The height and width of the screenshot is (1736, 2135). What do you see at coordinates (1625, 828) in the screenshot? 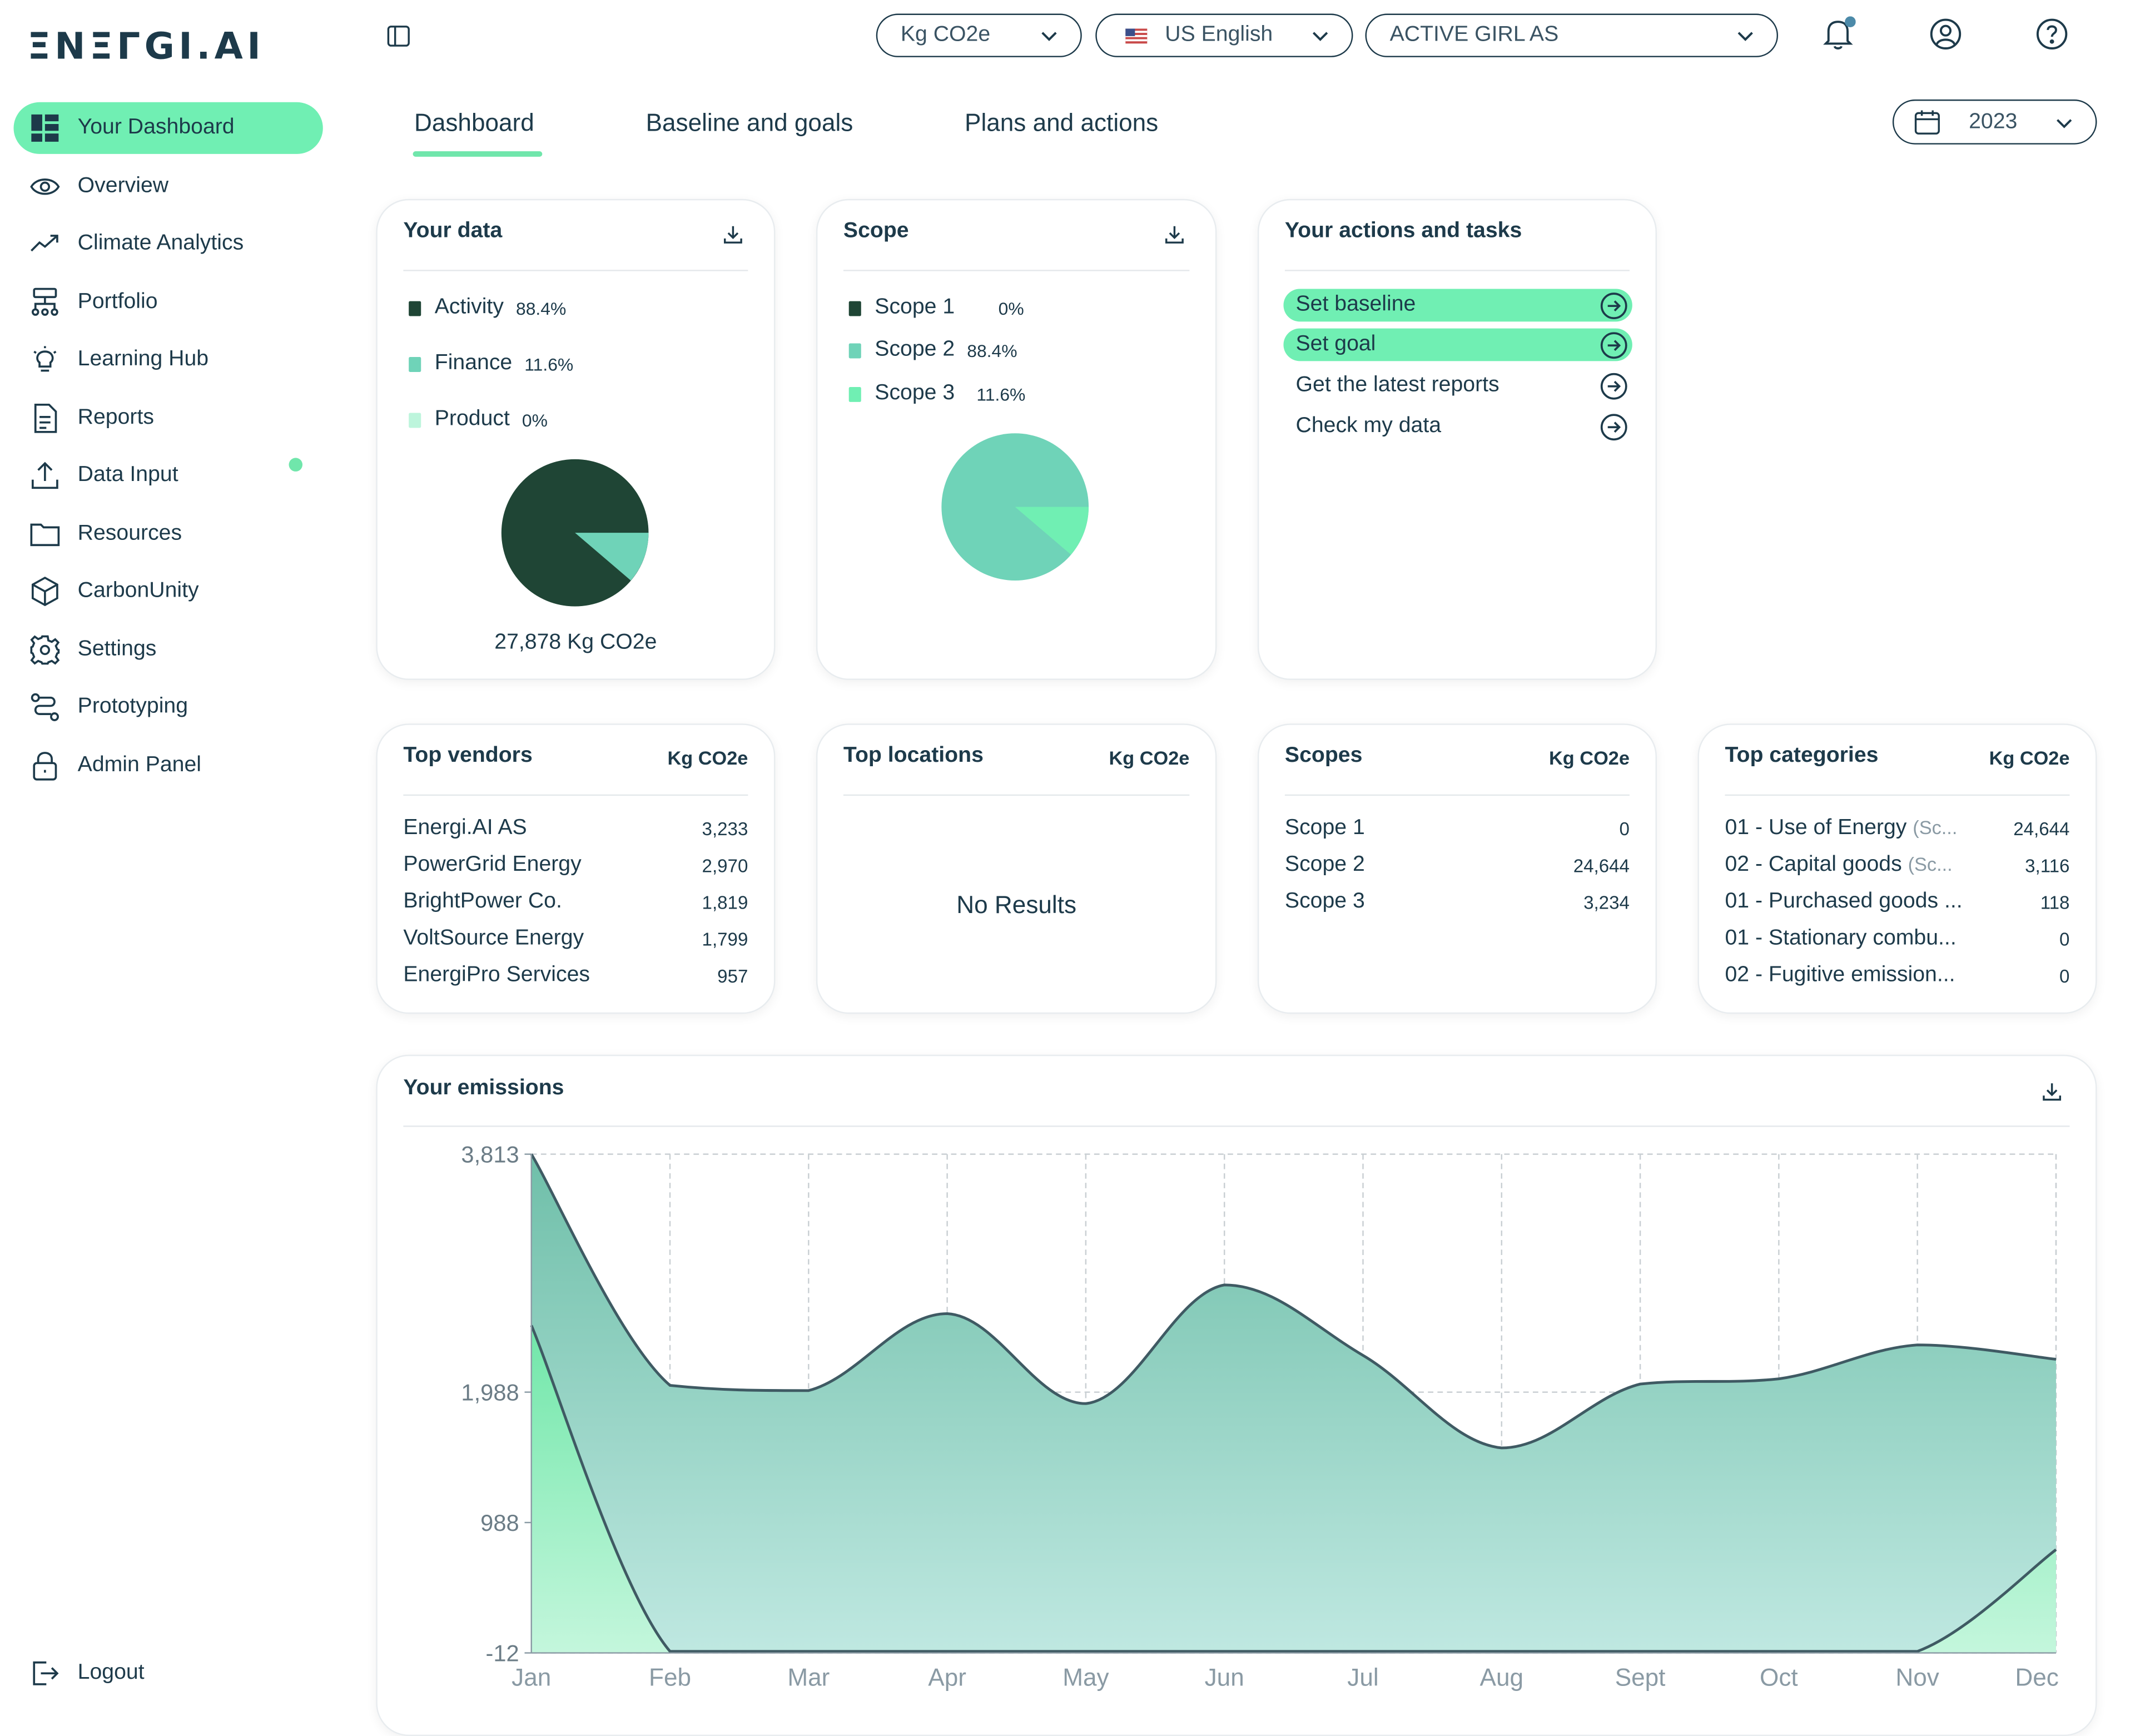
I see `scope-value: 0` at bounding box center [1625, 828].